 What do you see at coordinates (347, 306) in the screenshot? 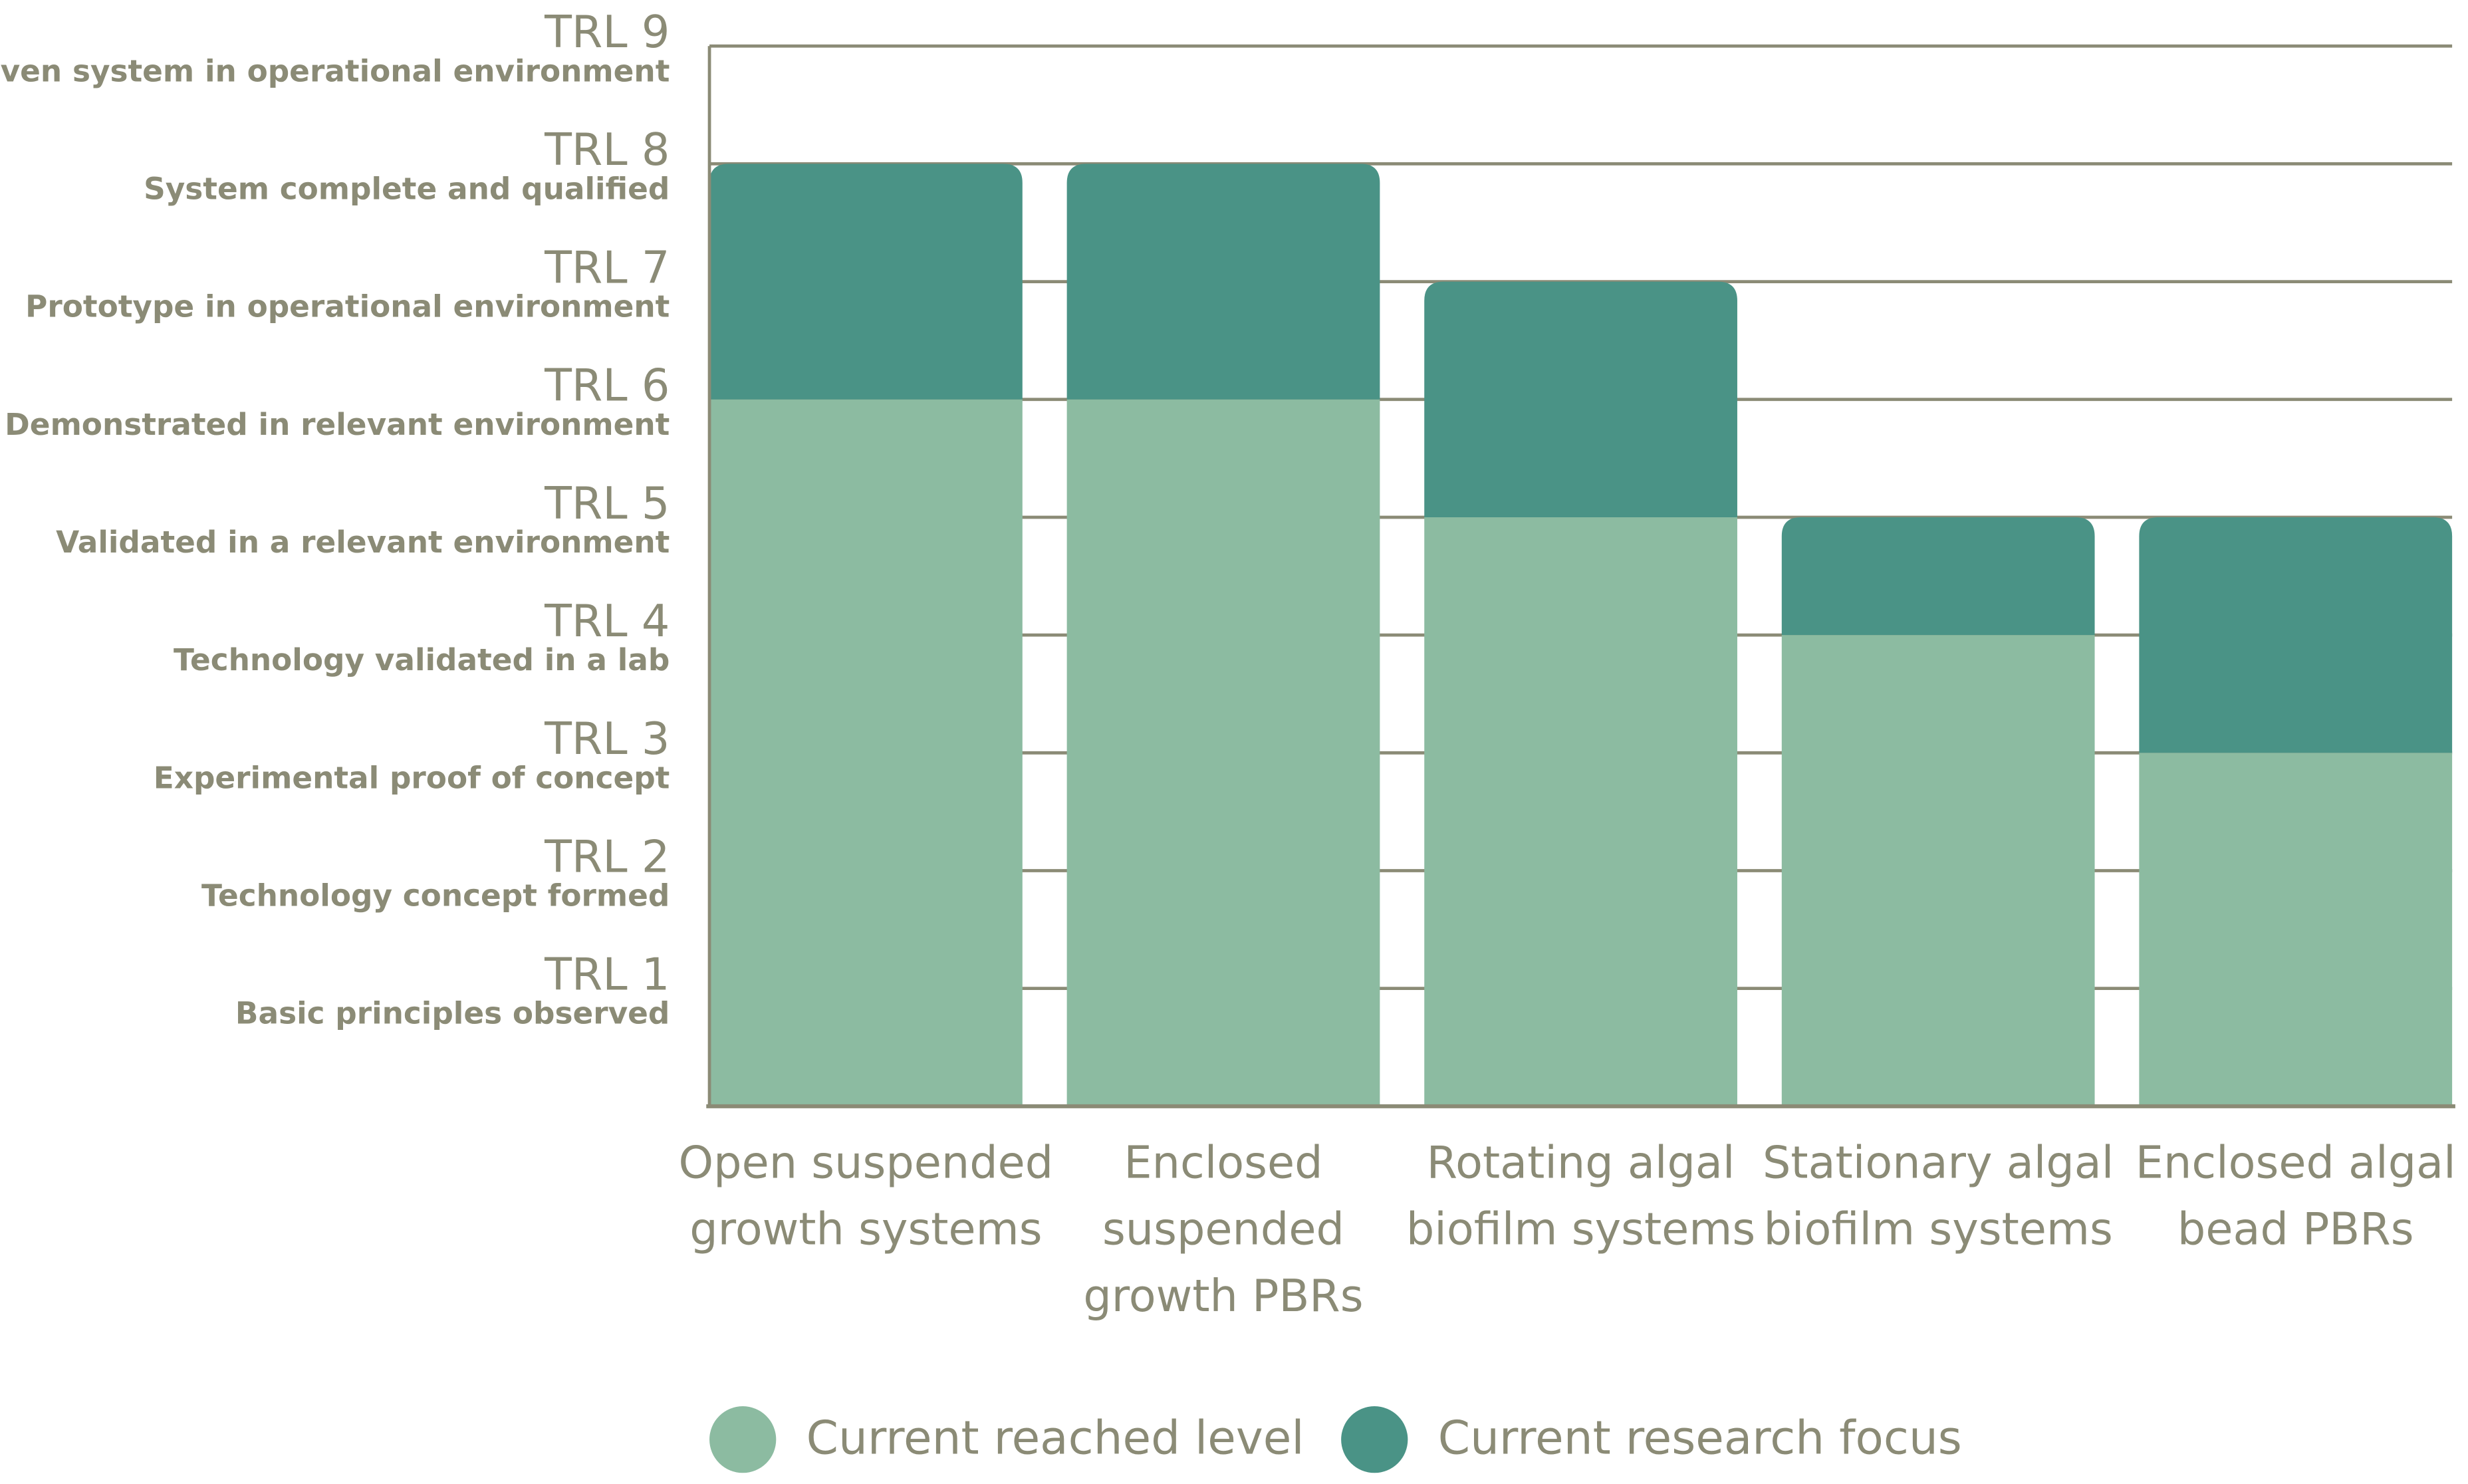
I see `y-tick-description: Prototype in operational environment` at bounding box center [347, 306].